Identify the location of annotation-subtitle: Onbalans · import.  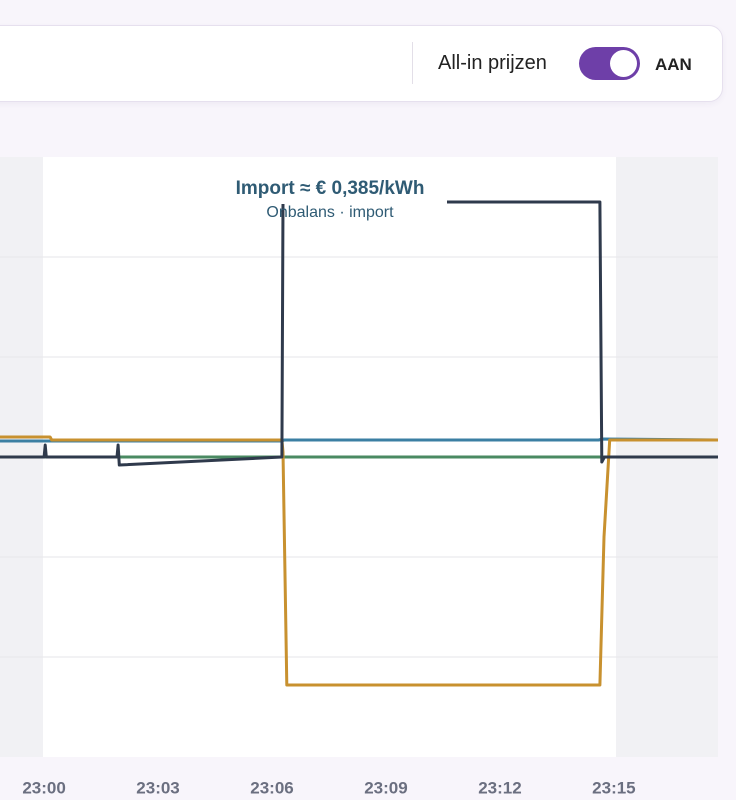
(330, 212).